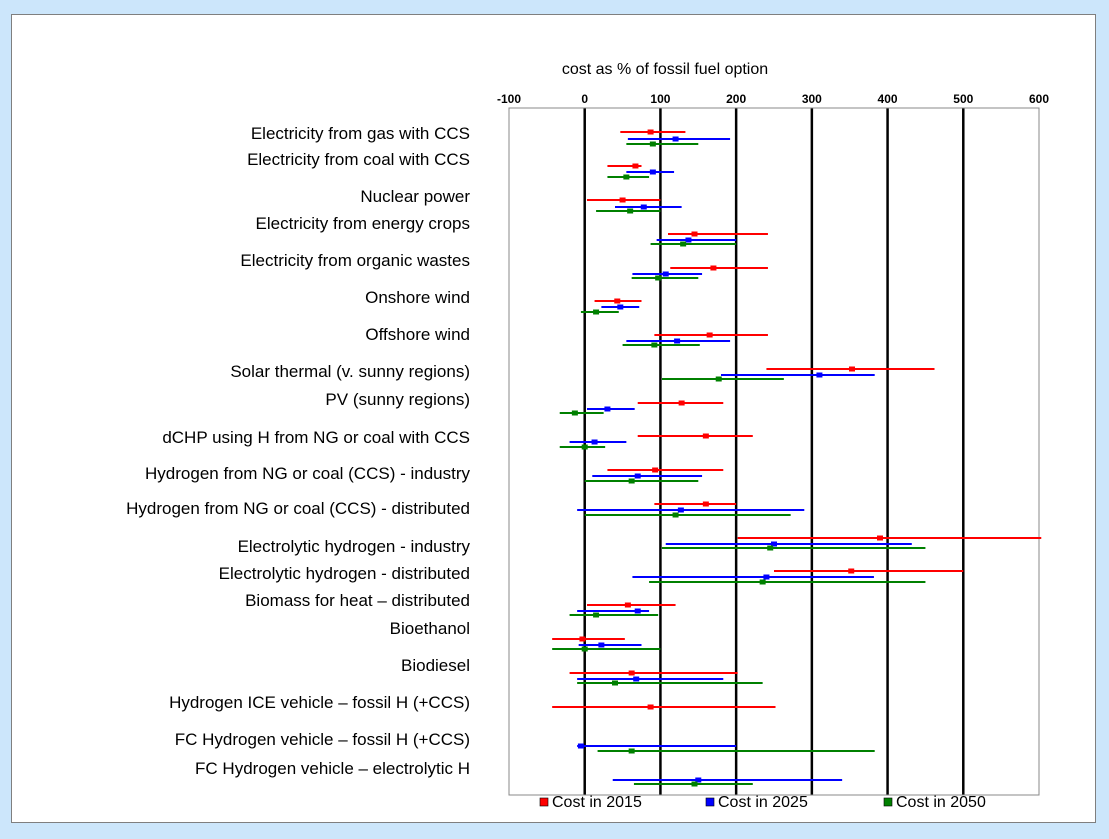 This screenshot has width=1109, height=839. I want to click on category-label: Offshore wind, so click(417, 334).